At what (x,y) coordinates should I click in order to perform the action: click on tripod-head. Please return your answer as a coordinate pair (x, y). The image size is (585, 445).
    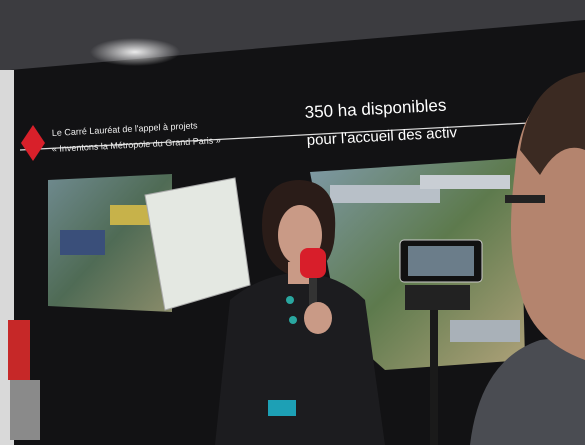
    Looking at the image, I should click on (437, 297).